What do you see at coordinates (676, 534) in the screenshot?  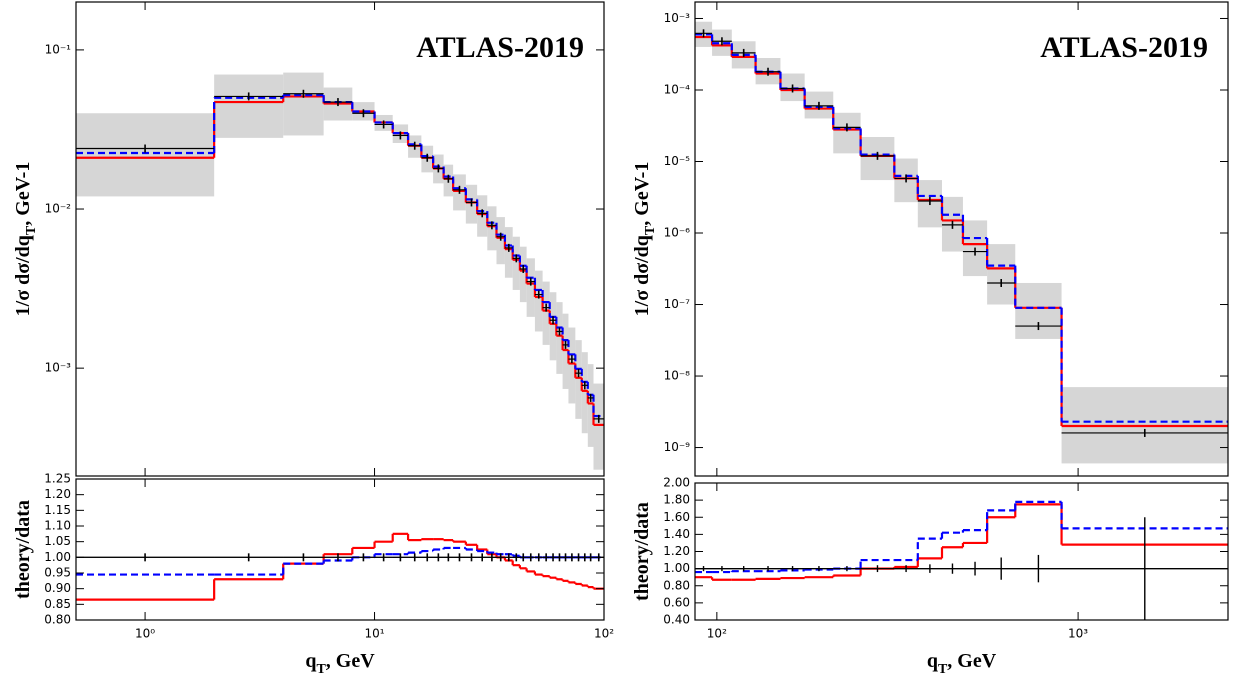 I see `y-tick-label: 1.40` at bounding box center [676, 534].